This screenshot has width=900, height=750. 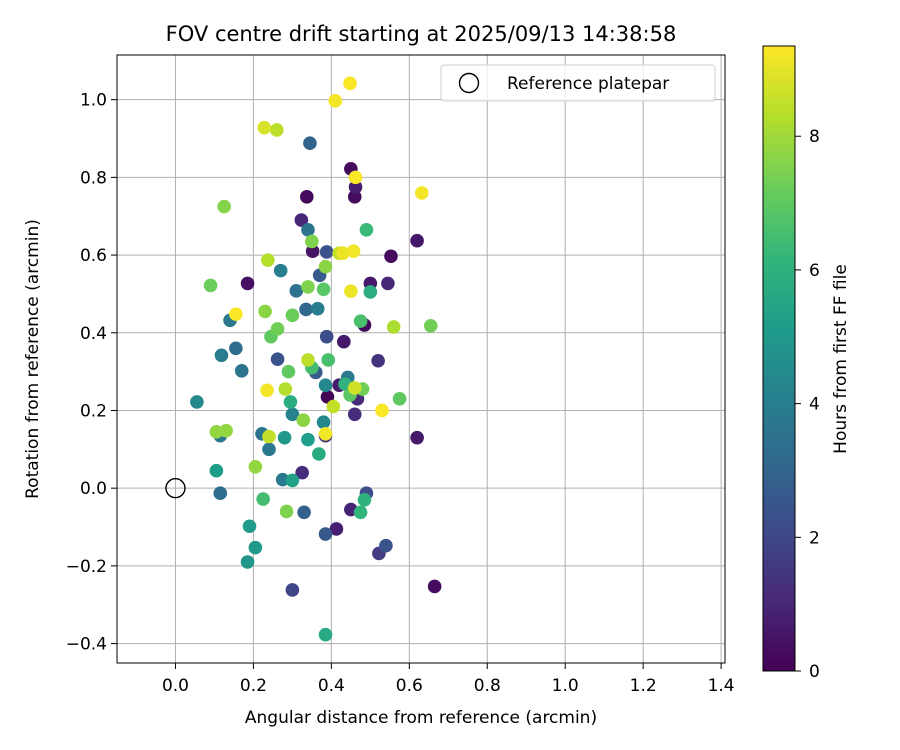 What do you see at coordinates (469, 83) in the screenshot?
I see `legend-marker-icon` at bounding box center [469, 83].